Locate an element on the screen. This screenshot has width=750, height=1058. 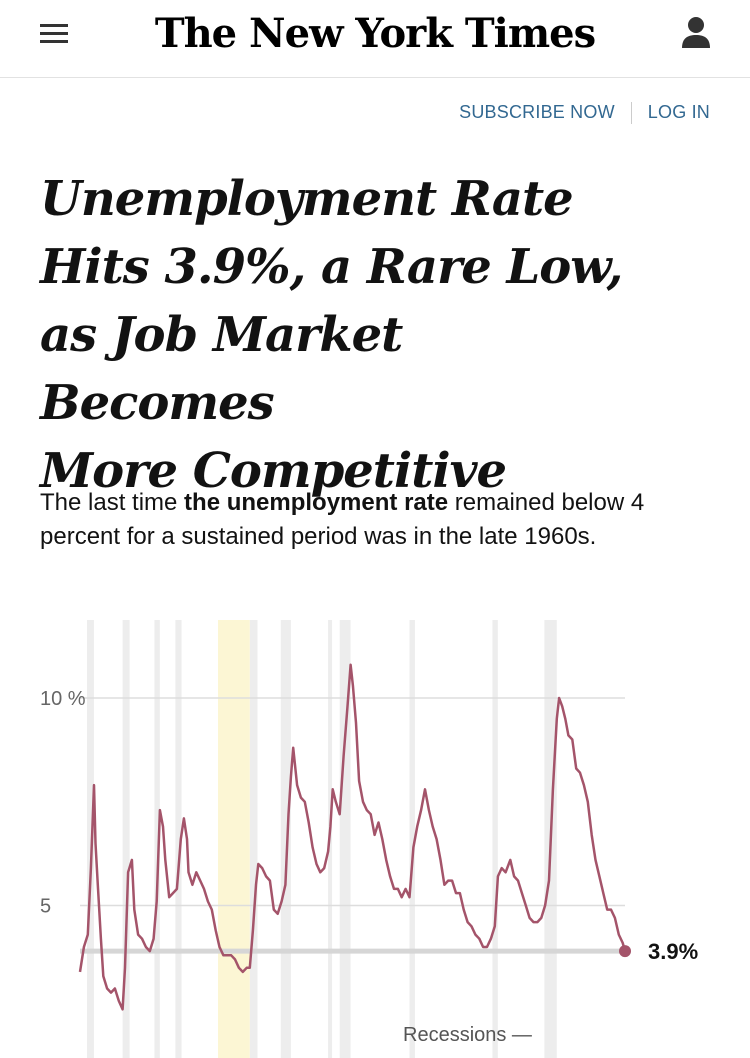
account-links: SUBSCRIBE NOW LOG IN is located at coordinates (584, 113).